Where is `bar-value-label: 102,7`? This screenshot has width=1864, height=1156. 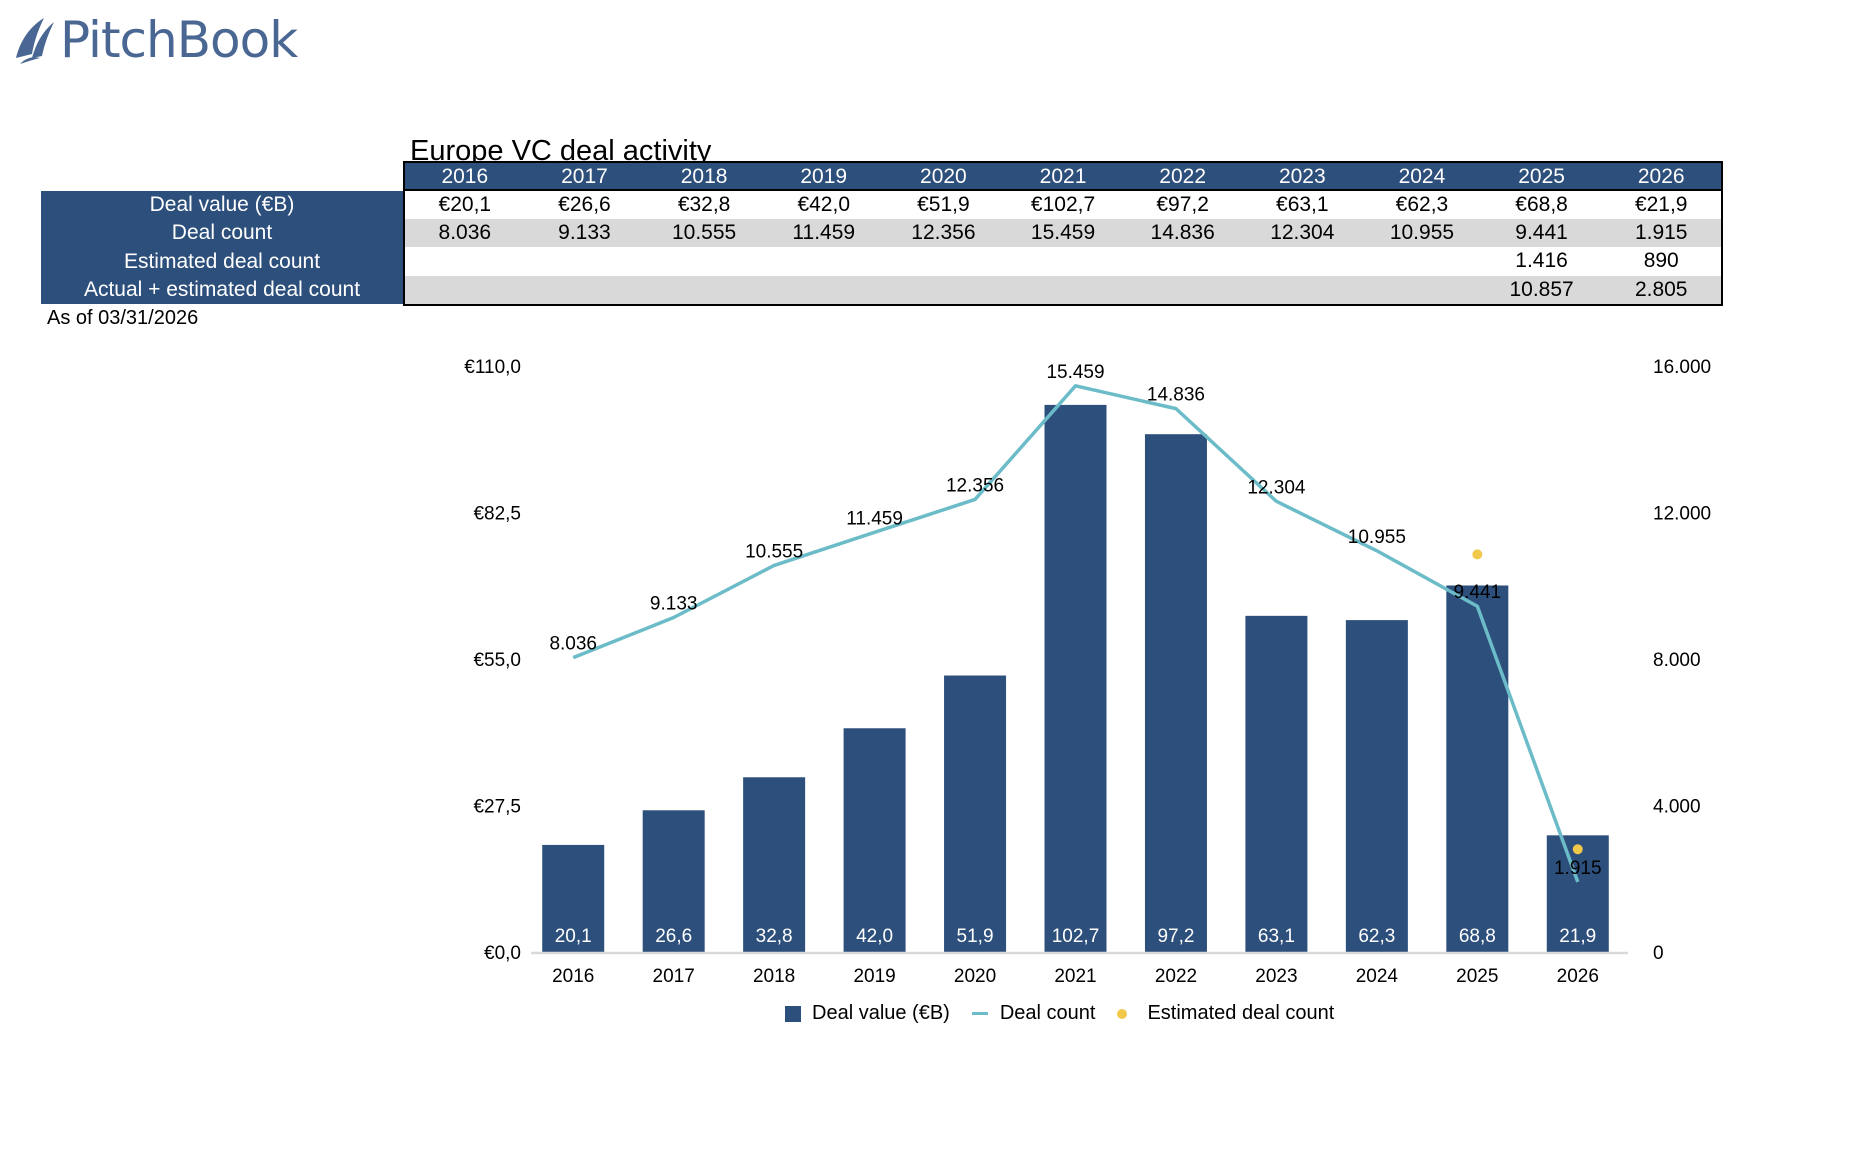
bar-value-label: 102,7 is located at coordinates (1076, 936).